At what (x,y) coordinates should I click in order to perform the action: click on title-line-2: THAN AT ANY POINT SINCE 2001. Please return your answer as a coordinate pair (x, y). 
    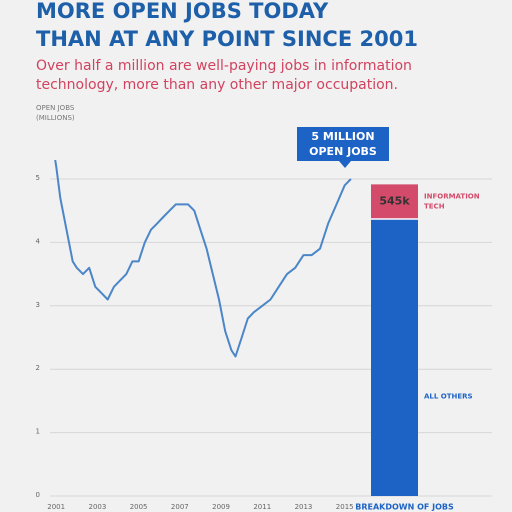
    Looking at the image, I should click on (227, 39).